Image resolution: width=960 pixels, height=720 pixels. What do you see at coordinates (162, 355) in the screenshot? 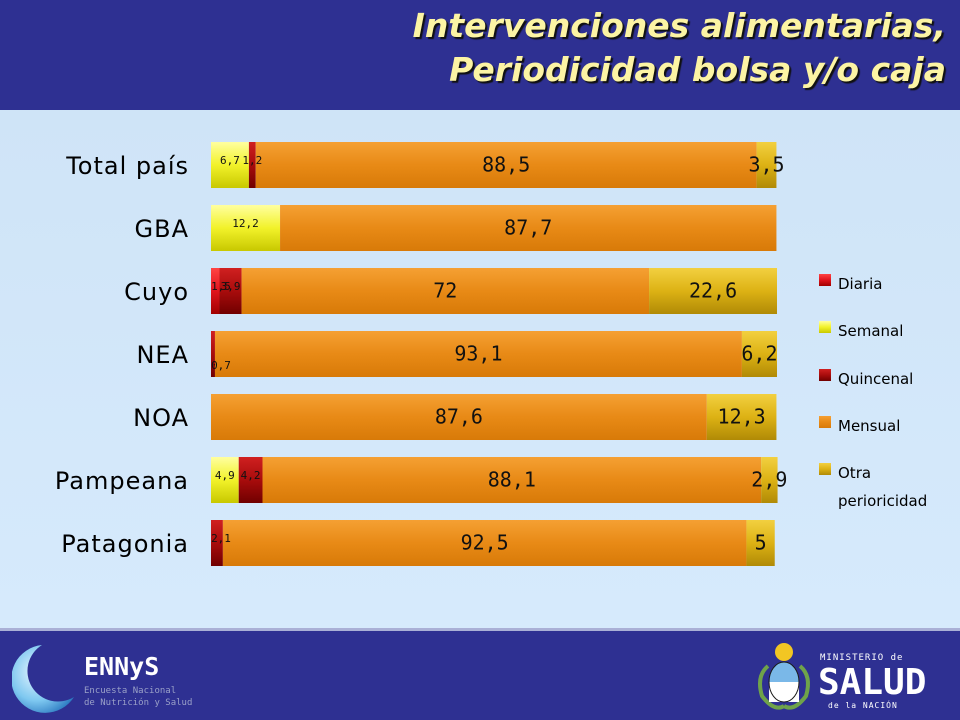
I see `category-label-nea: NEA` at bounding box center [162, 355].